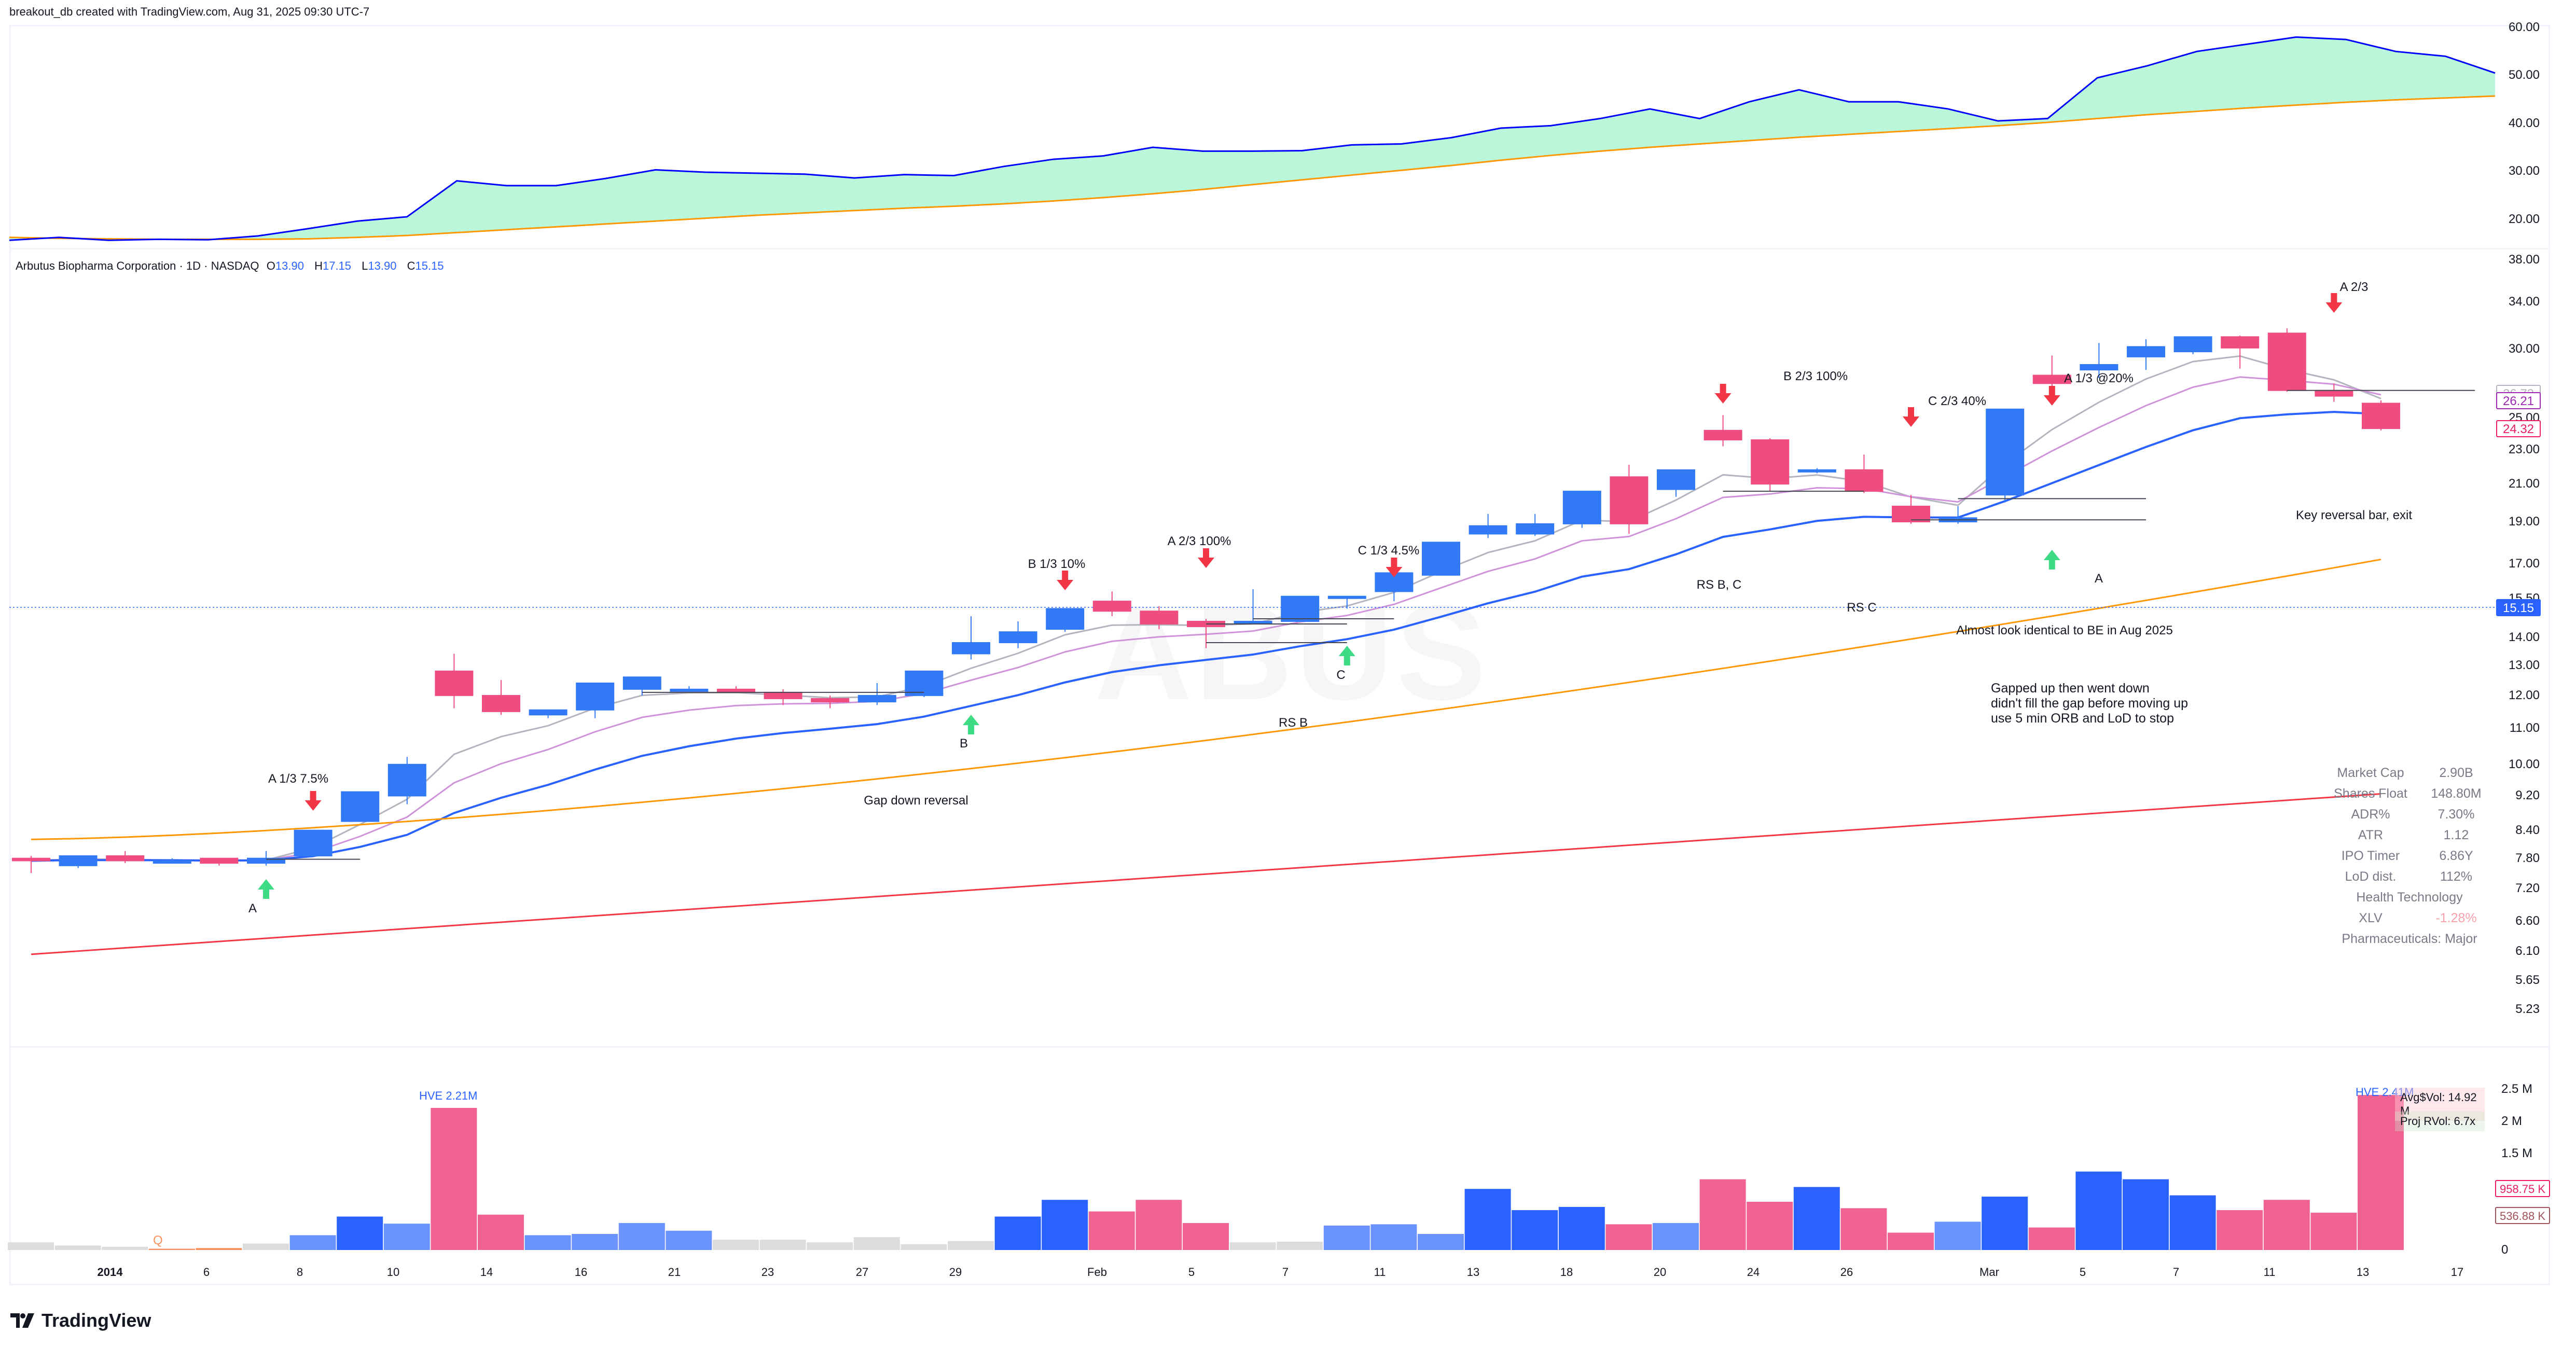 The width and height of the screenshot is (2576, 1347). Describe the element at coordinates (1057, 564) in the screenshot. I see `annotation-sell-b1: B 1/3 10%` at that location.